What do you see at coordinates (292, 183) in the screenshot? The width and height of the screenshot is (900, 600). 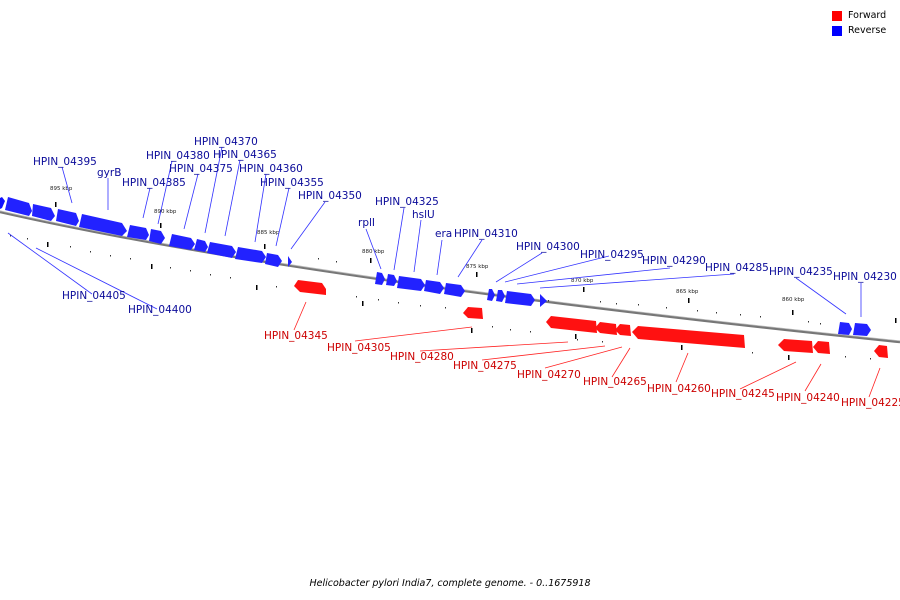 I see `gene-label: HPIN_04355` at bounding box center [292, 183].